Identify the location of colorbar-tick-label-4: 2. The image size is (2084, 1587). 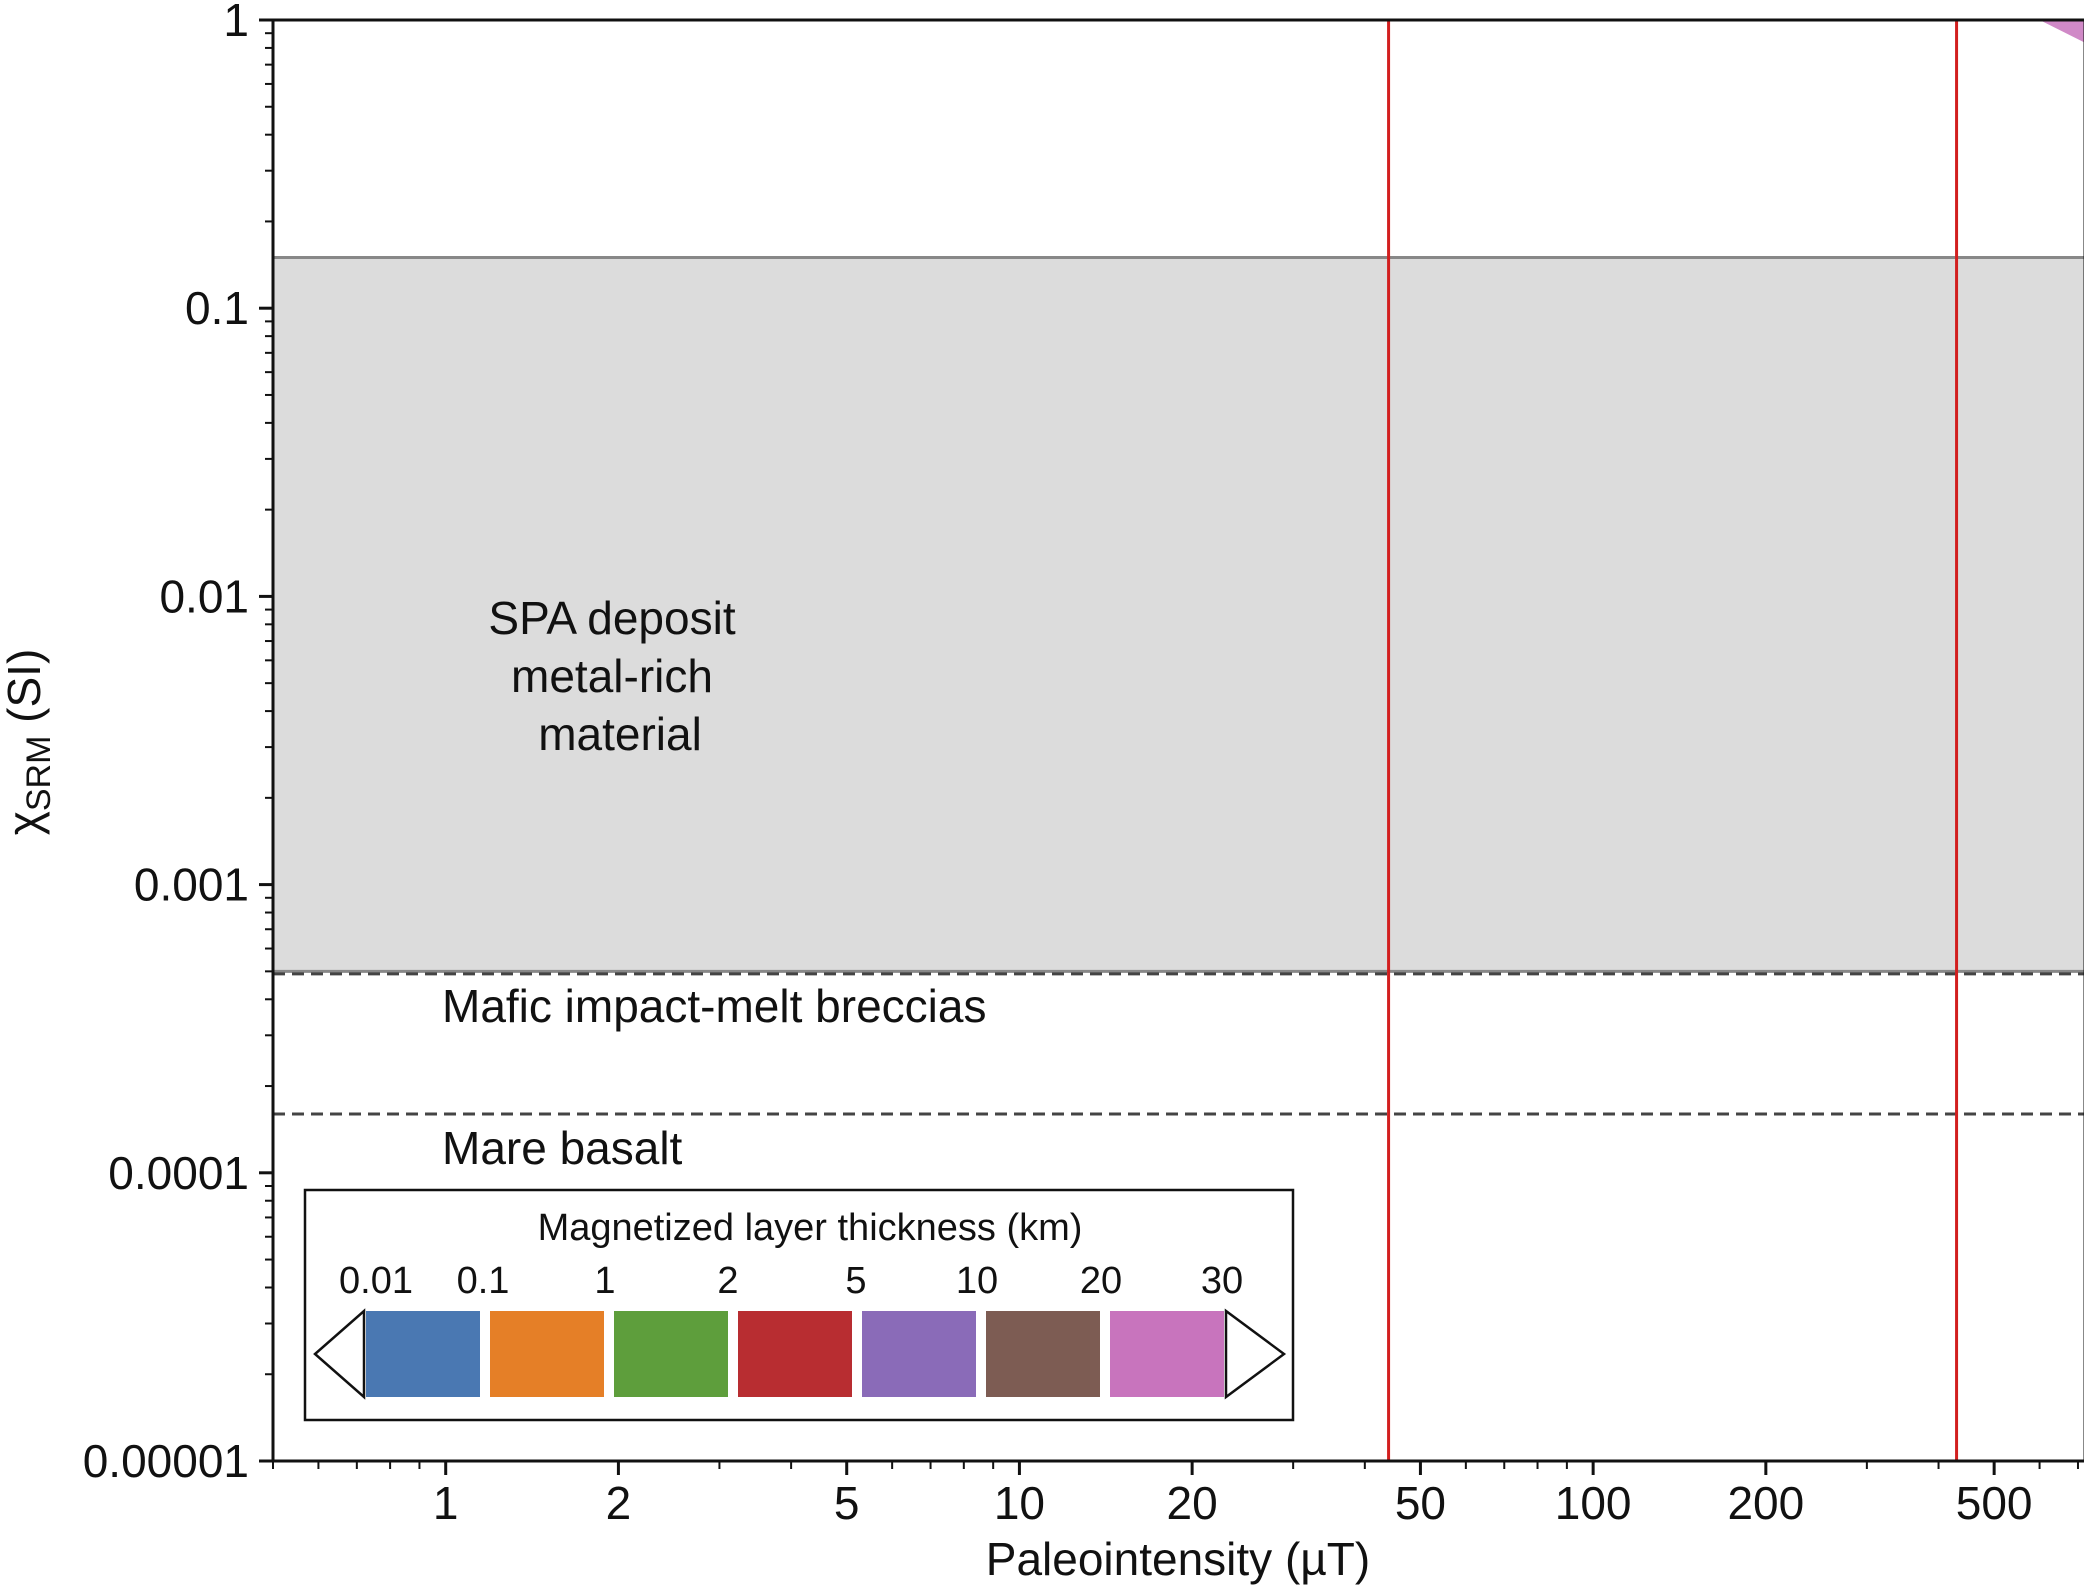
(727, 1281).